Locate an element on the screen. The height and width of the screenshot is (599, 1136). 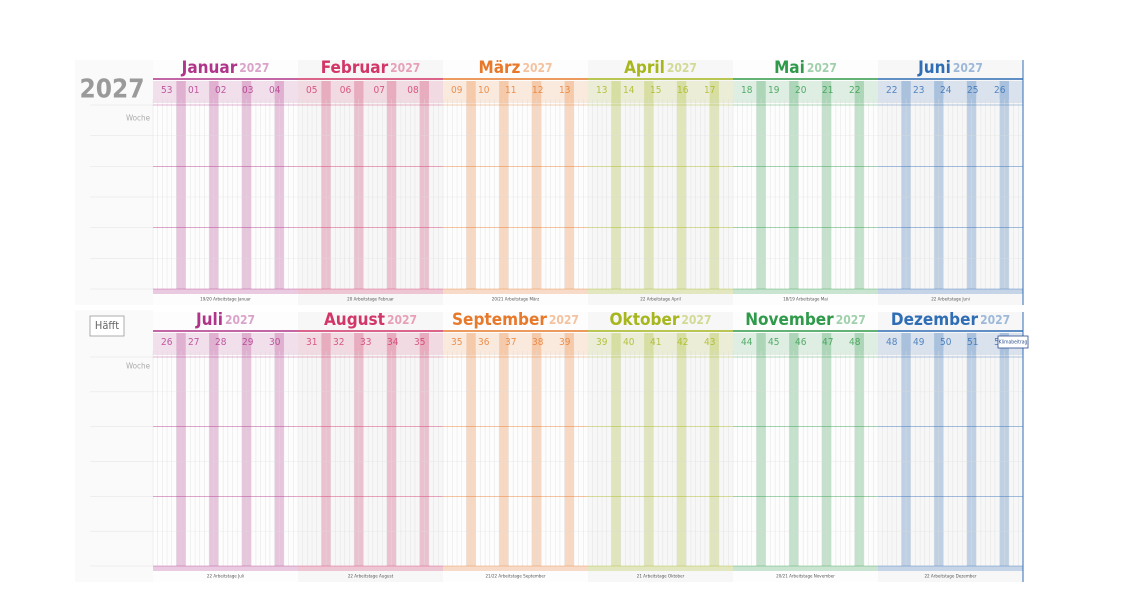
month-name: Januar is located at coordinates (209, 68).